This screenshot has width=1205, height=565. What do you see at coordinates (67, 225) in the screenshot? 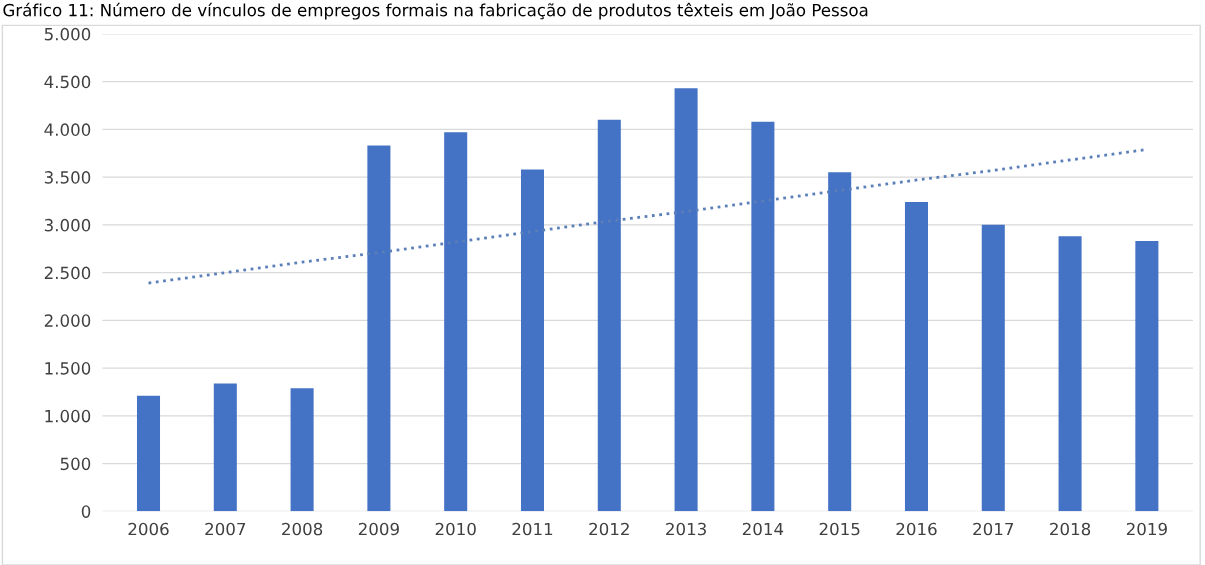
I see `y-tick-label: 3.000` at bounding box center [67, 225].